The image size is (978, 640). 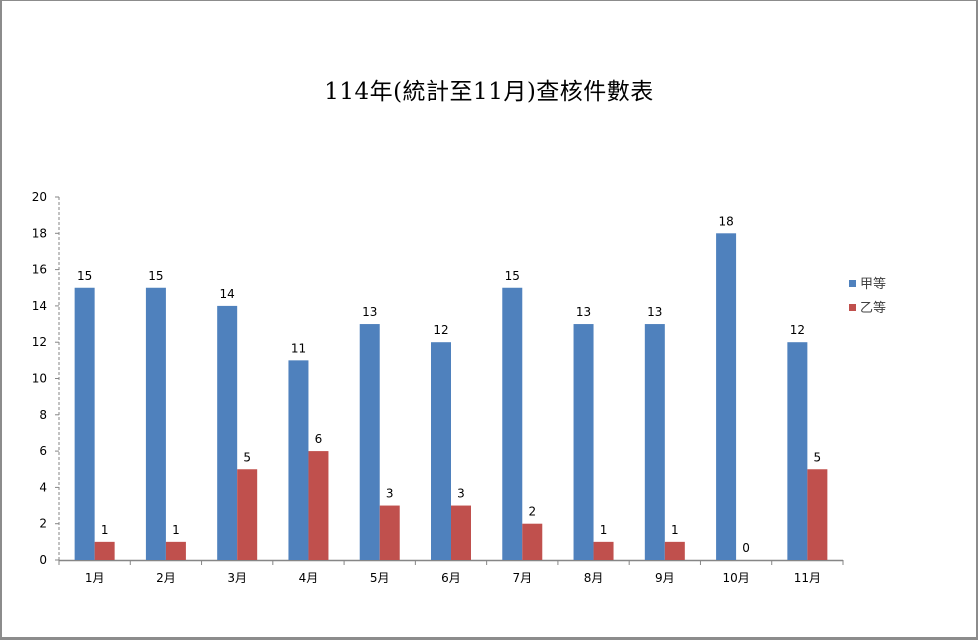 I want to click on chart-title: 114年(統計至11月)查核件數表, so click(x=489, y=92).